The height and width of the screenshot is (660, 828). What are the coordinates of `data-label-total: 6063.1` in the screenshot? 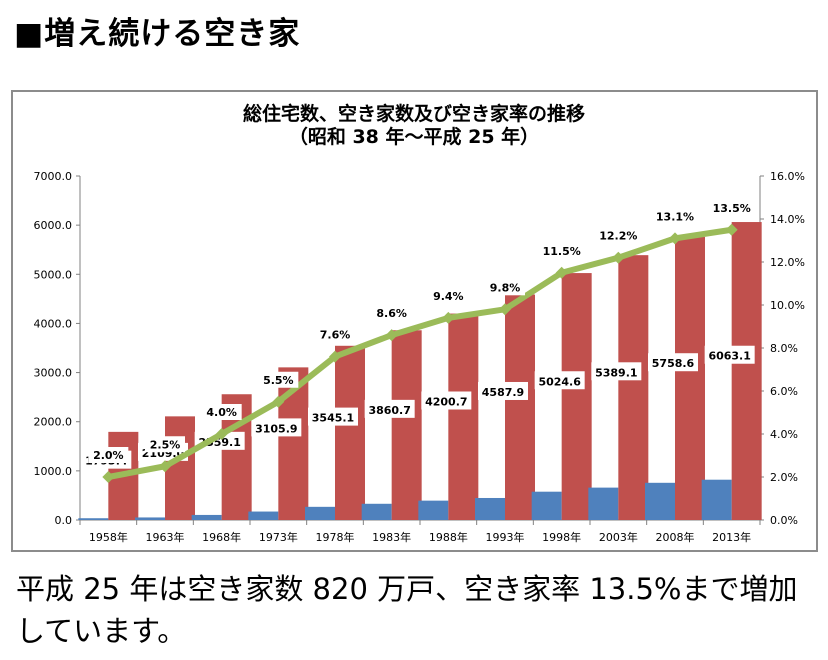 It's located at (729, 356).